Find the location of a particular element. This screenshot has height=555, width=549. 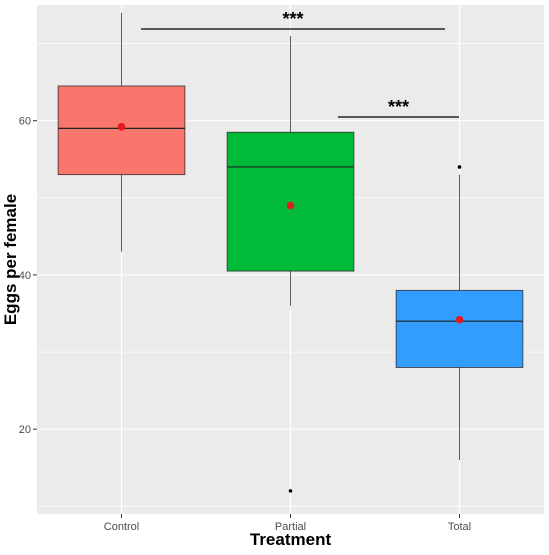

y-tick-label: 20 is located at coordinates (25, 430).